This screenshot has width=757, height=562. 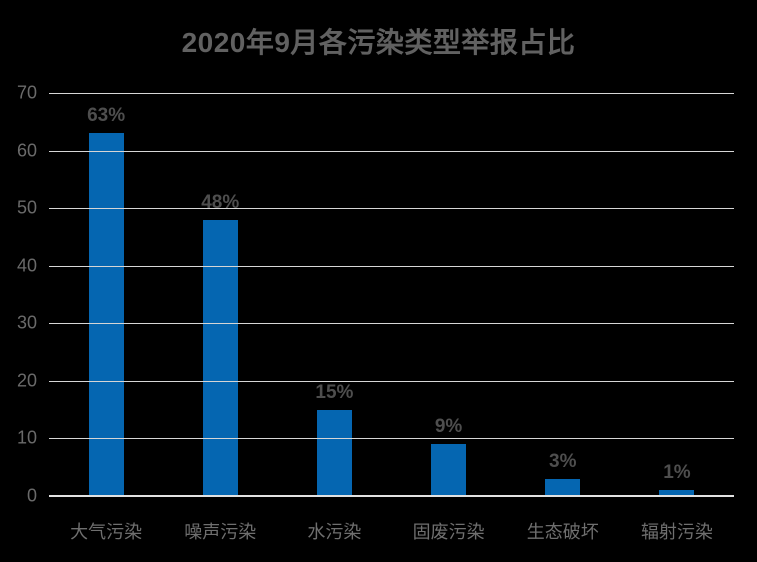 I want to click on bar-slot: 1%, so click(x=677, y=294).